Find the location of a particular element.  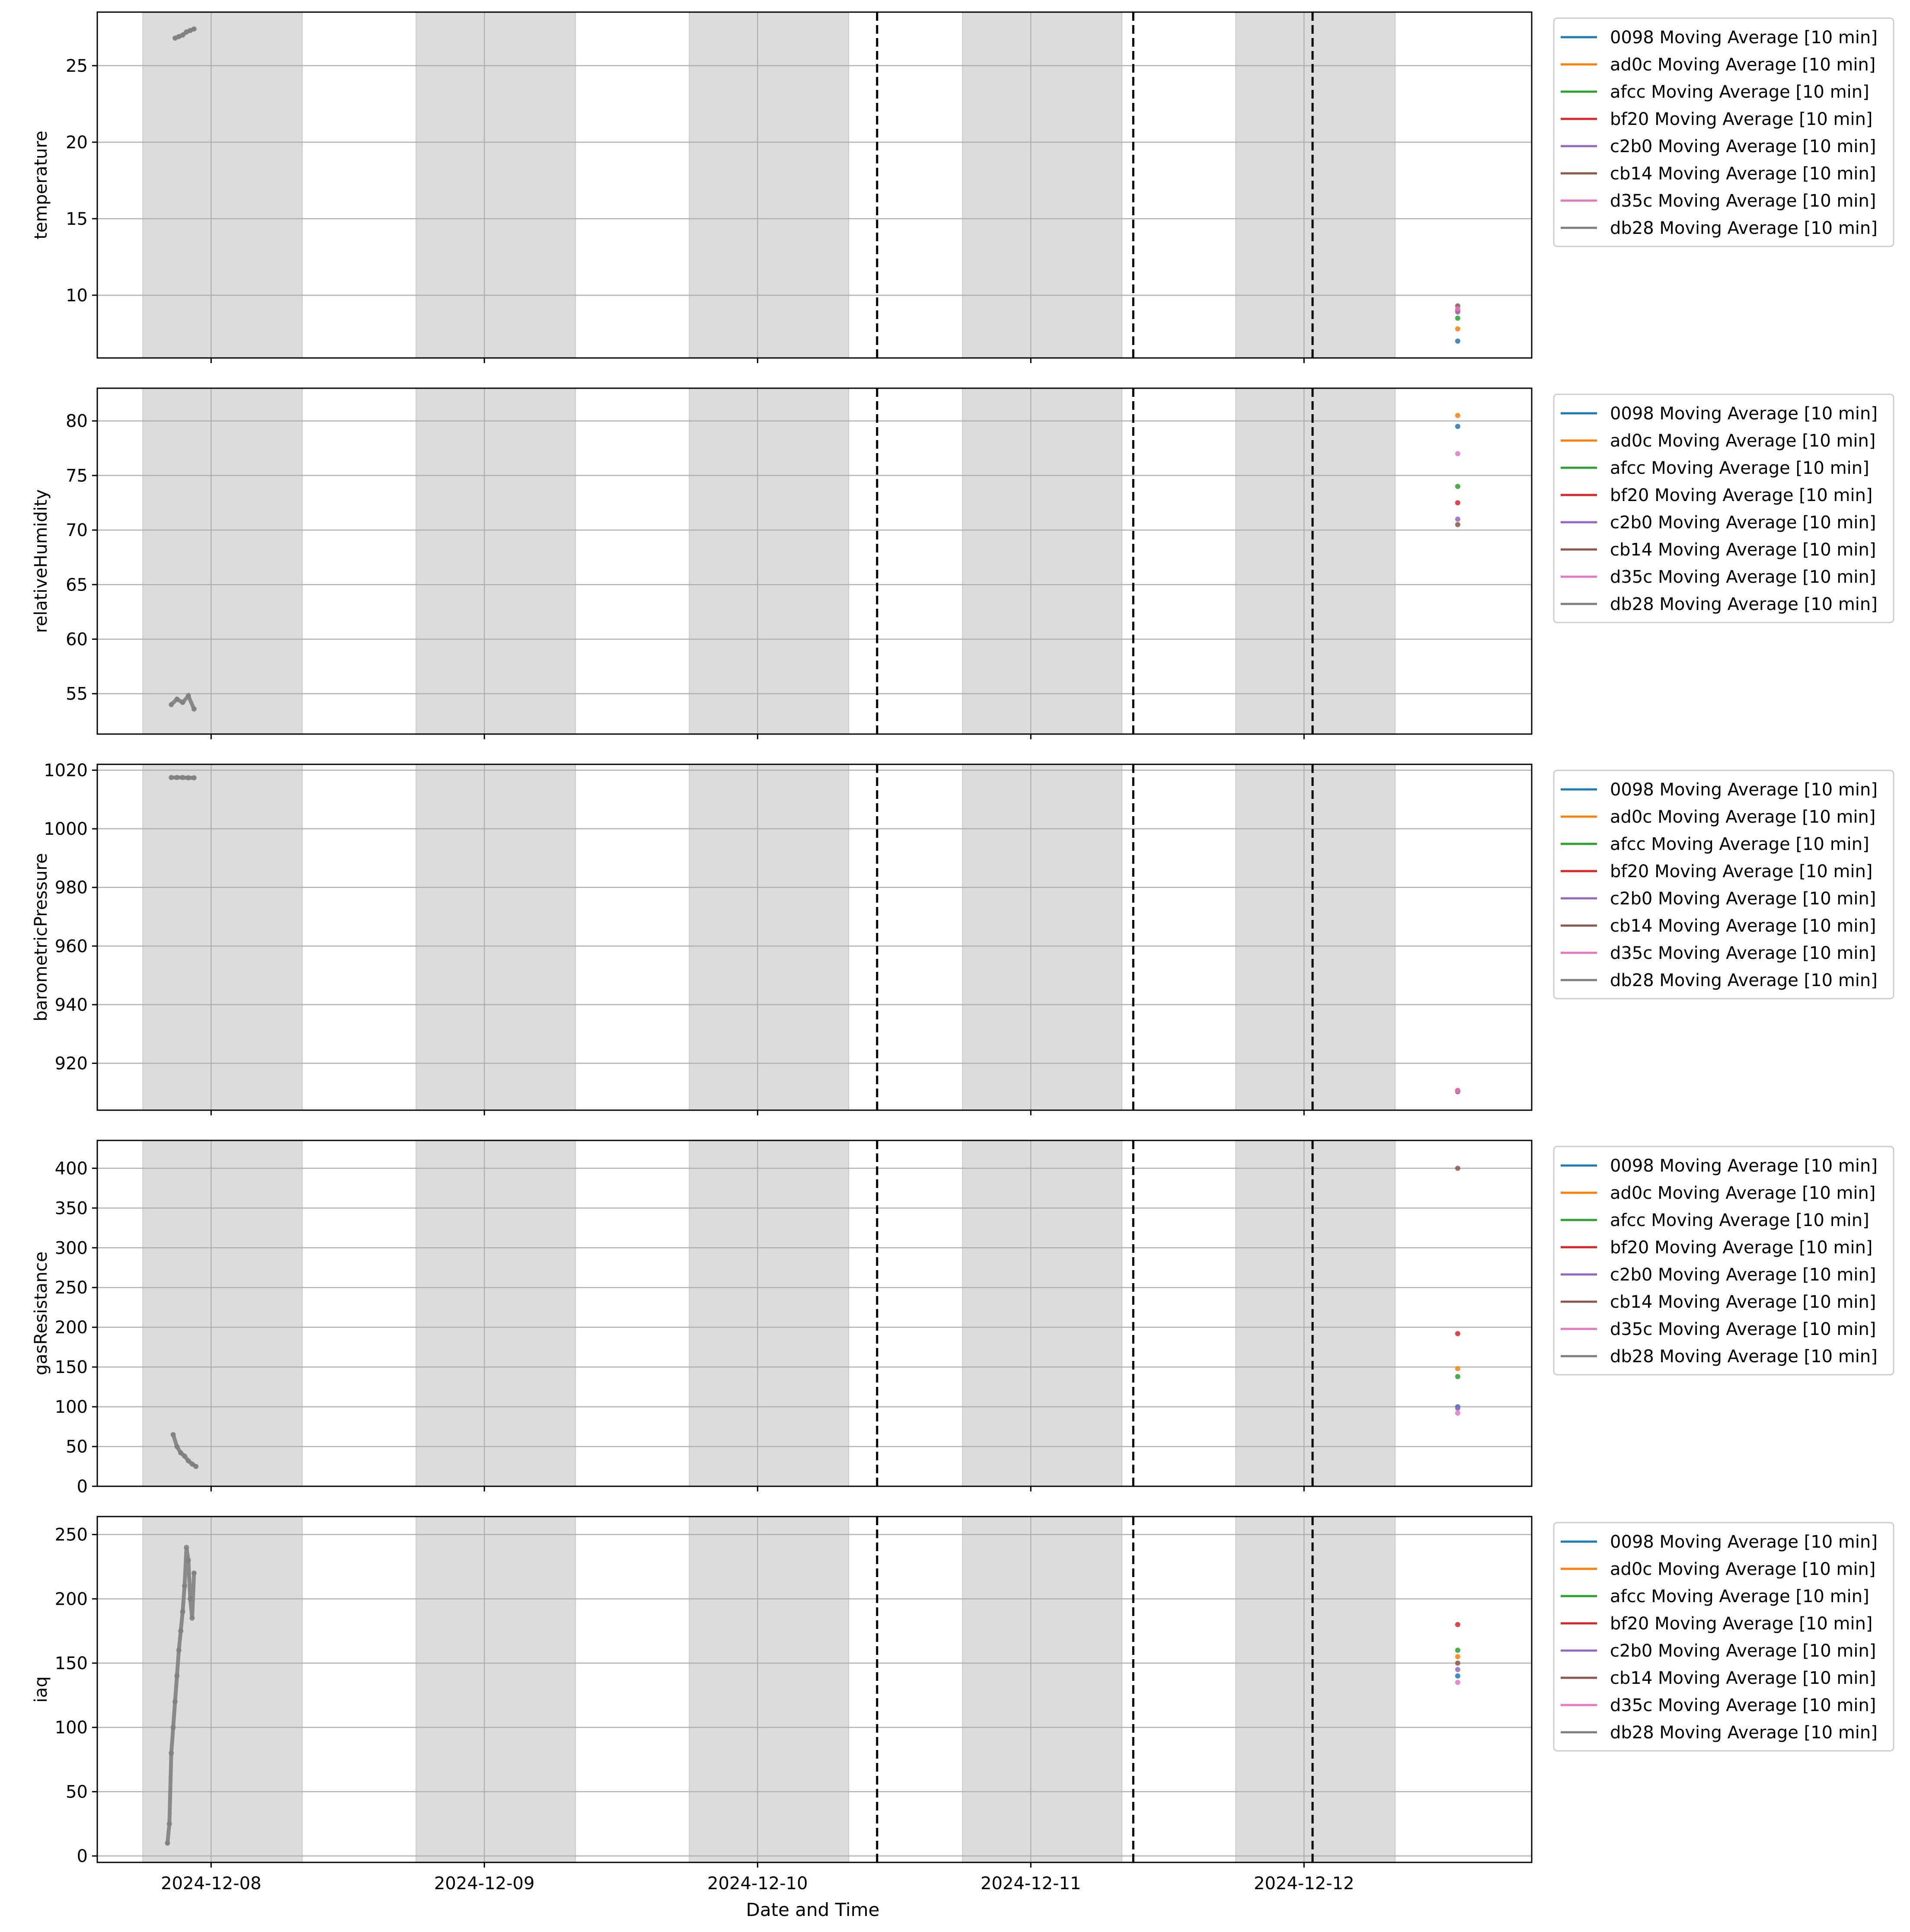

x-tick-label: 2024-12-10 is located at coordinates (757, 1884).